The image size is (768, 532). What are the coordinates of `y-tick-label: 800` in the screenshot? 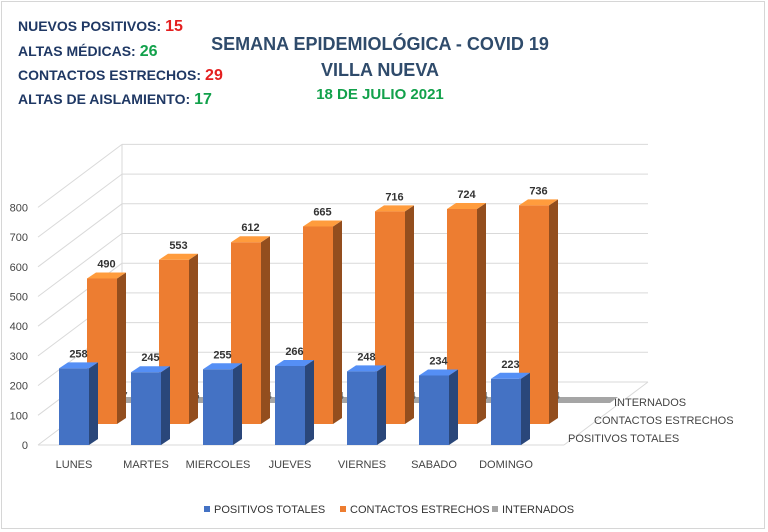 It's located at (19, 208).